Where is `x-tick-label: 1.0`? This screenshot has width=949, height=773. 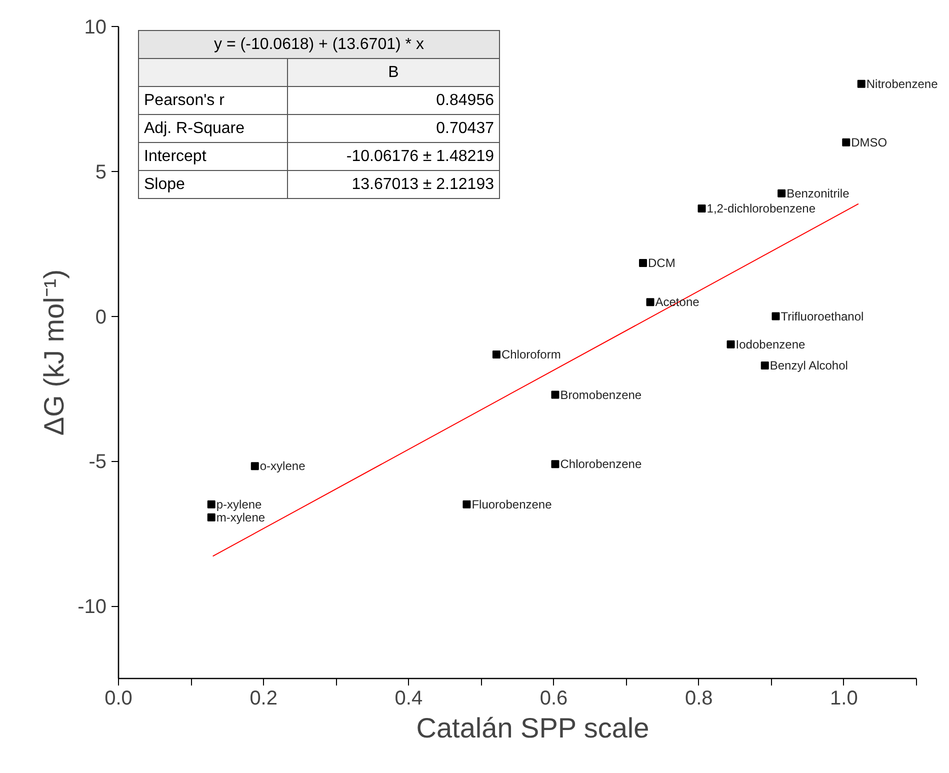 x-tick-label: 1.0 is located at coordinates (844, 699).